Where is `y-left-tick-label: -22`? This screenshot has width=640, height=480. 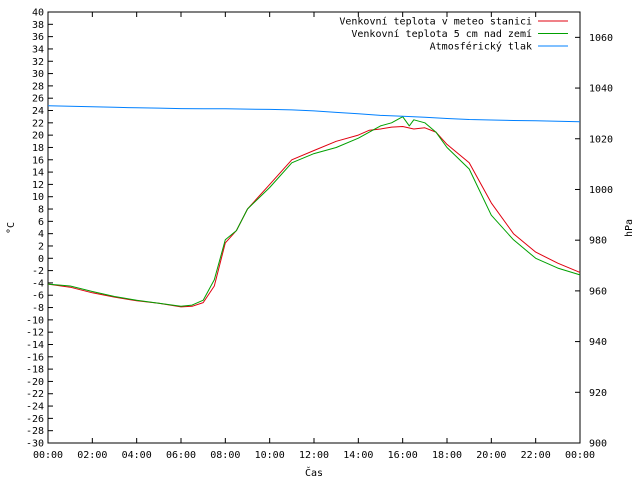 y-left-tick-label: -22 is located at coordinates (35, 394).